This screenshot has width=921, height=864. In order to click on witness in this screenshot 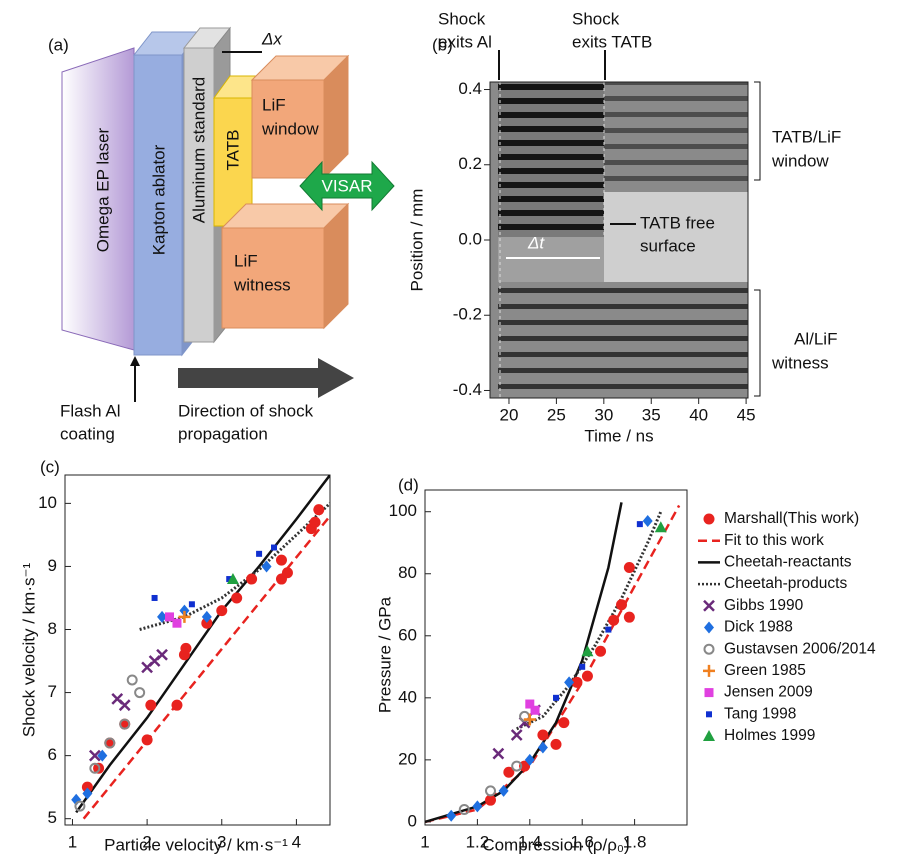, I will do `click(273, 278)`.